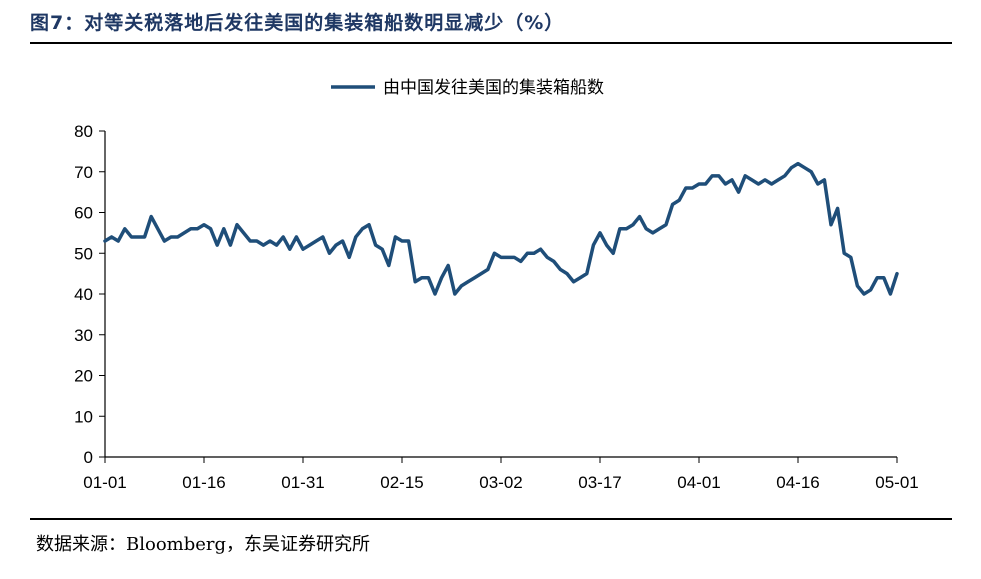 This screenshot has width=981, height=579. What do you see at coordinates (493, 88) in the screenshot?
I see `legend-label: 由中国发往美国的集装箱船数` at bounding box center [493, 88].